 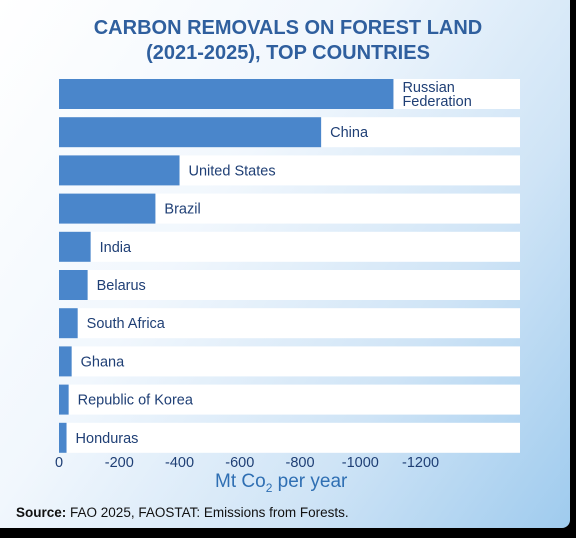 What do you see at coordinates (107, 208) in the screenshot?
I see `bar-brazil` at bounding box center [107, 208].